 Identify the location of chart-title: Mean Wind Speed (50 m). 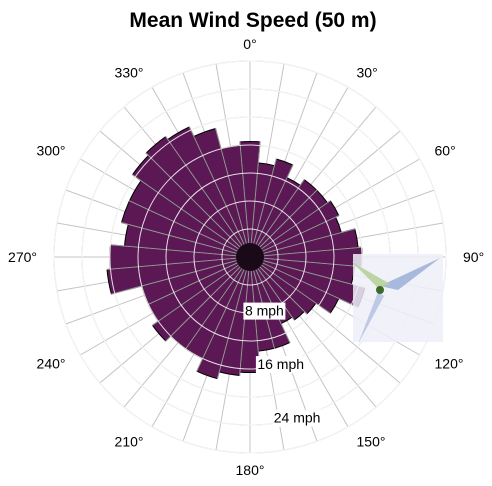
(252, 20).